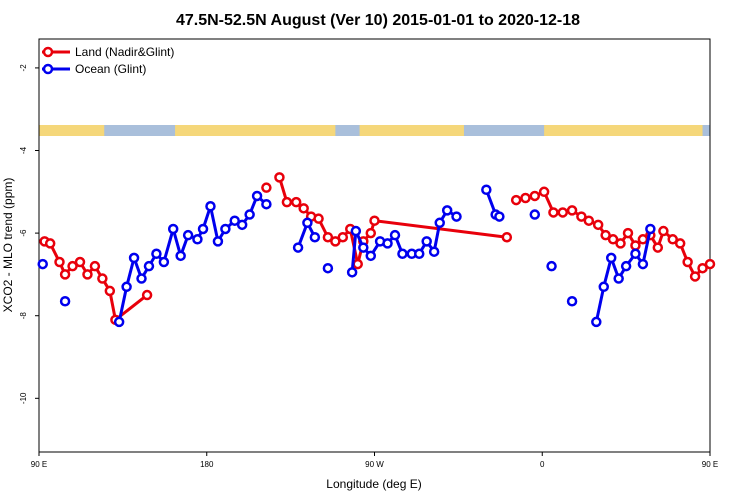 The image size is (750, 500). I want to click on x-axis: 90 E 180 90 W 0 90 E, so click(374, 460).